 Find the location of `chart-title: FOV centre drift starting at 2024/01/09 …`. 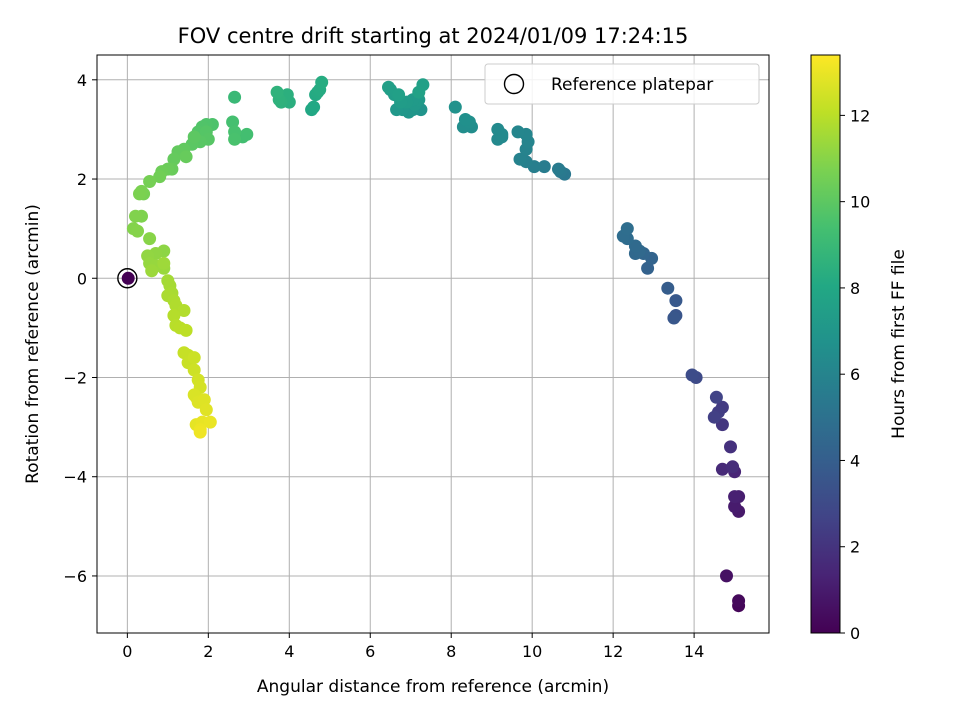

chart-title: FOV centre drift starting at 2024/01/09 … is located at coordinates (433, 36).